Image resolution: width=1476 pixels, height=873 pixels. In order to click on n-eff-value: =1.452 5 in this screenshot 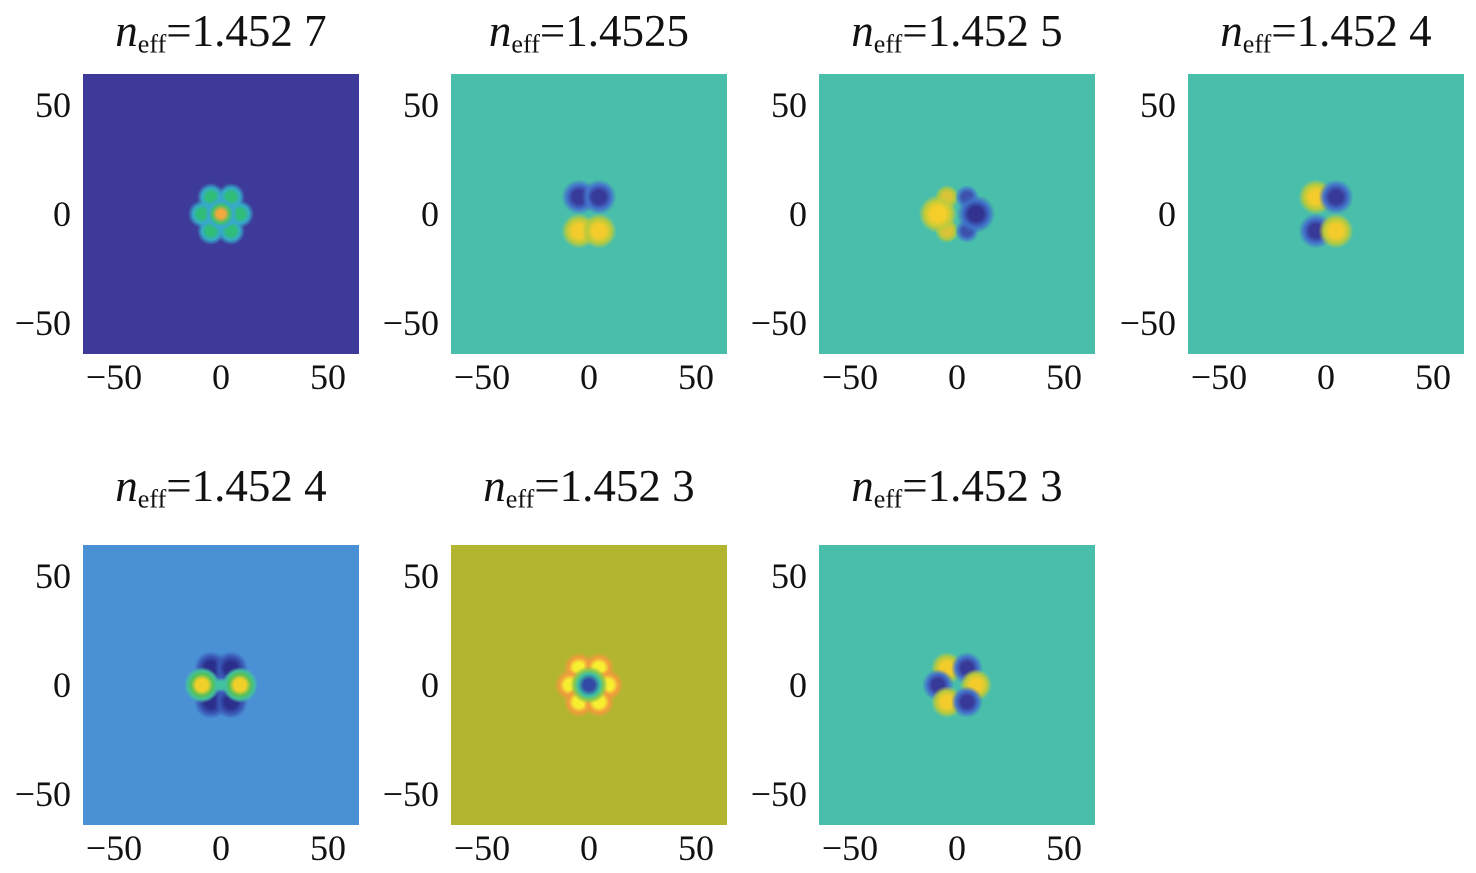, I will do `click(982, 31)`.